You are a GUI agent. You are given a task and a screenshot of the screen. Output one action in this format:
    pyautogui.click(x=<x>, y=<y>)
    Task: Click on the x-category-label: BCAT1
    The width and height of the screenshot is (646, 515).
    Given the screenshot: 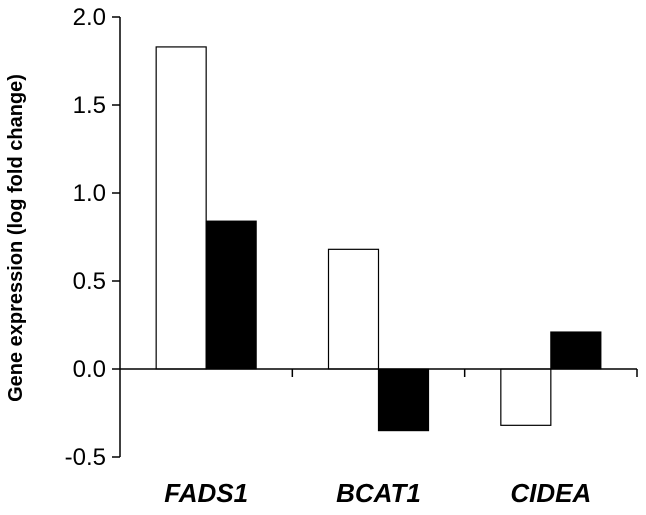 What is the action you would take?
    pyautogui.click(x=378, y=493)
    